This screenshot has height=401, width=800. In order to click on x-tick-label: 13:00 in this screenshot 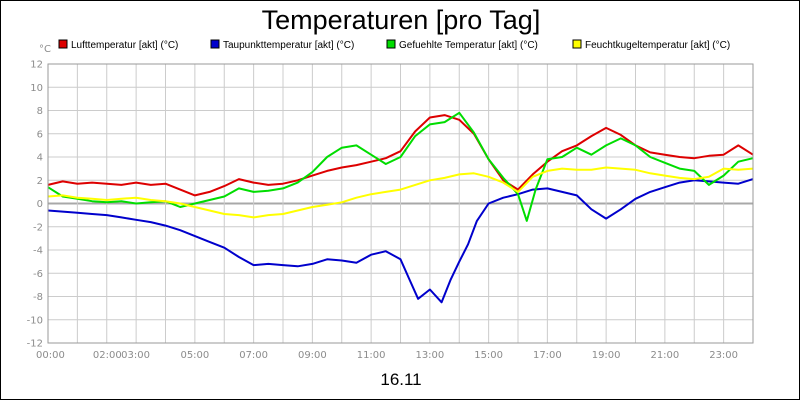, I will do `click(429, 355)`.